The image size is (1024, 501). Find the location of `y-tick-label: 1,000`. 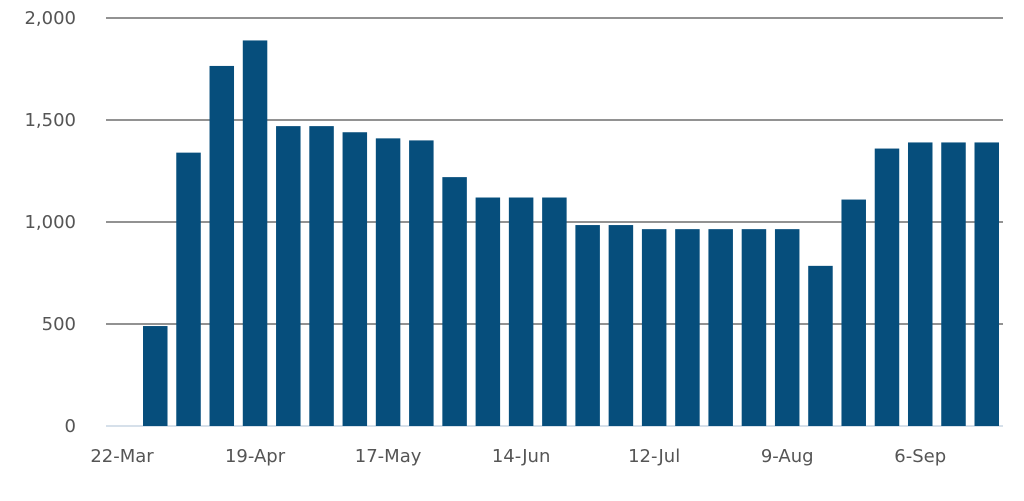

y-tick-label: 1,000 is located at coordinates (50, 222).